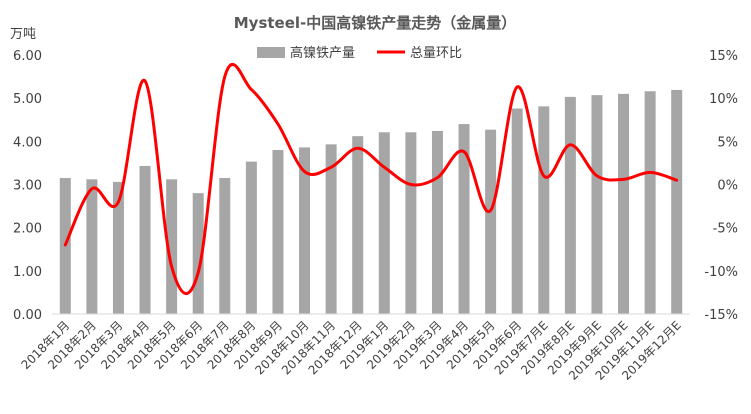  What do you see at coordinates (322, 53) in the screenshot?
I see `legend-bar-label: 高镍铁产量` at bounding box center [322, 53].